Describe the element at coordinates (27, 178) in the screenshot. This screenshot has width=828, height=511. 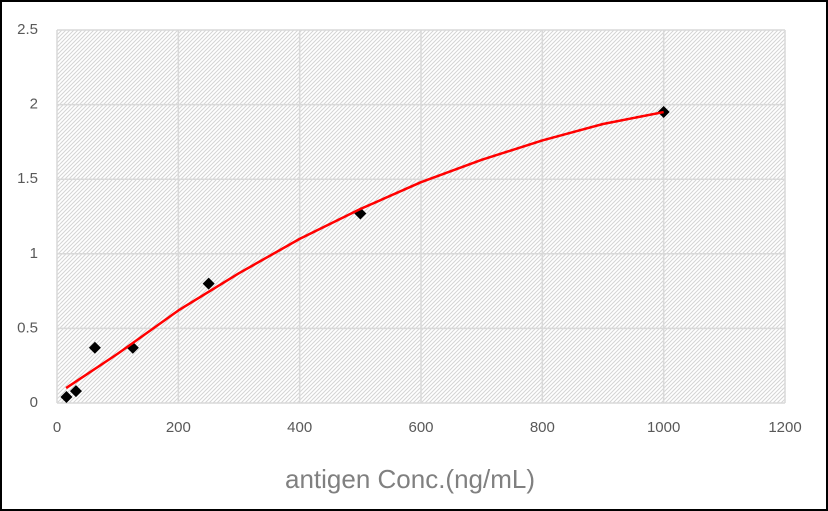
I see `y-tick-label: 1.5` at that location.